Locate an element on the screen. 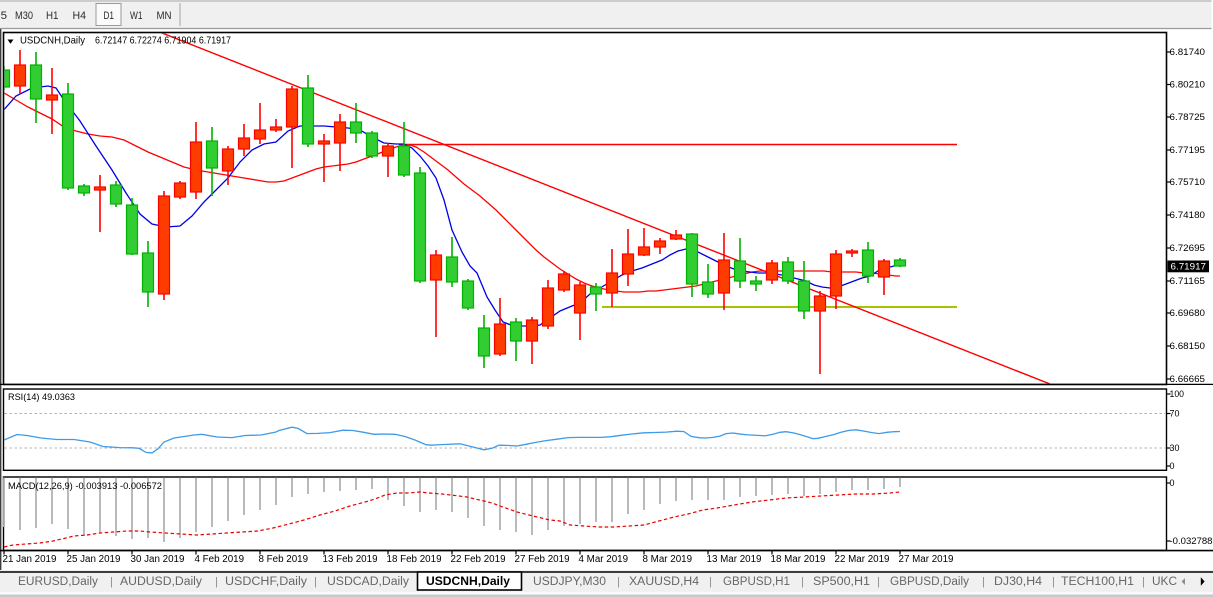 The height and width of the screenshot is (597, 1213). svg-text: M5 is located at coordinates (3, 16).